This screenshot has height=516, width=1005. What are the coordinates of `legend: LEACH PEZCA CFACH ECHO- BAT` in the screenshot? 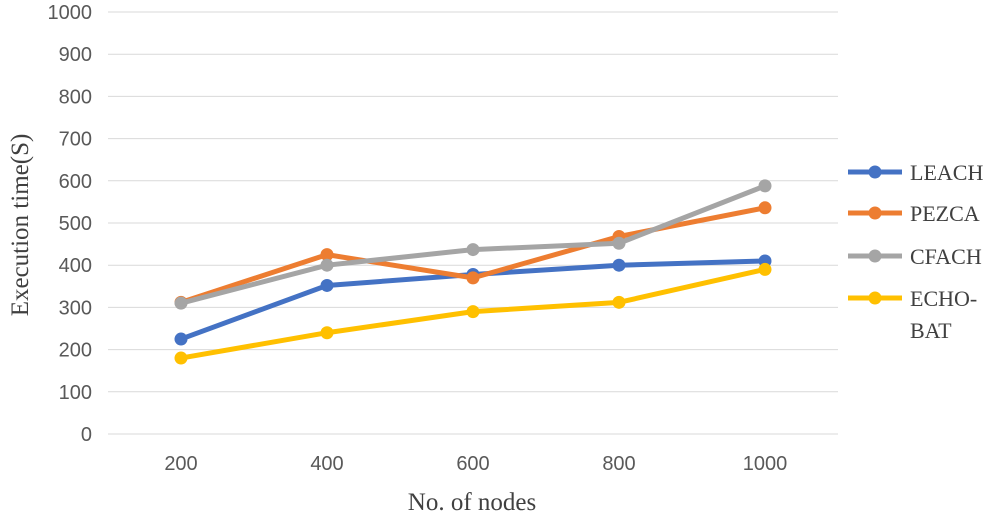 It's located at (915, 251).